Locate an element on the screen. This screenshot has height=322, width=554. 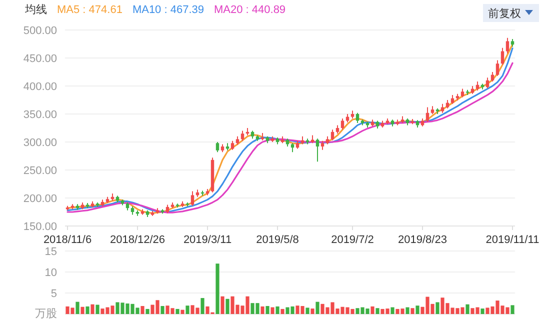
x-tick-label: 2018/11/6 is located at coordinates (67, 240).